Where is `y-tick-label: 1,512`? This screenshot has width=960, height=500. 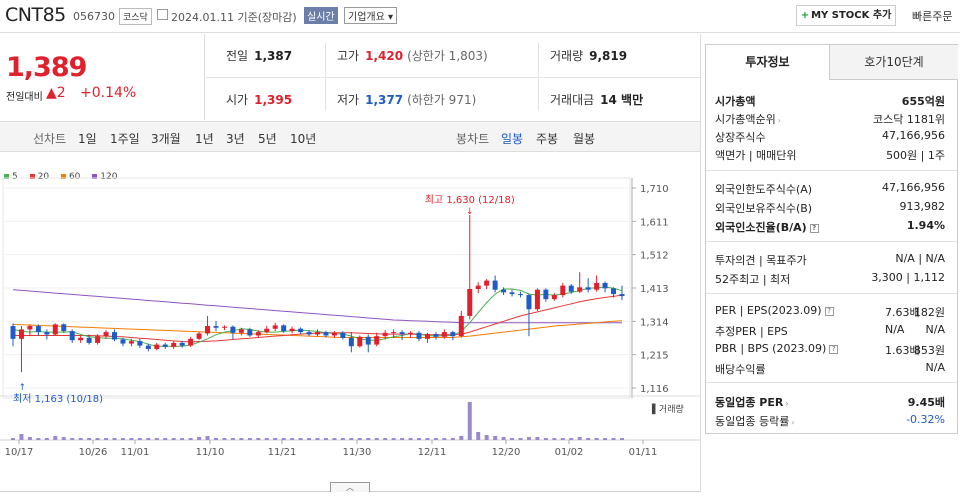 y-tick-label: 1,512 is located at coordinates (654, 256).